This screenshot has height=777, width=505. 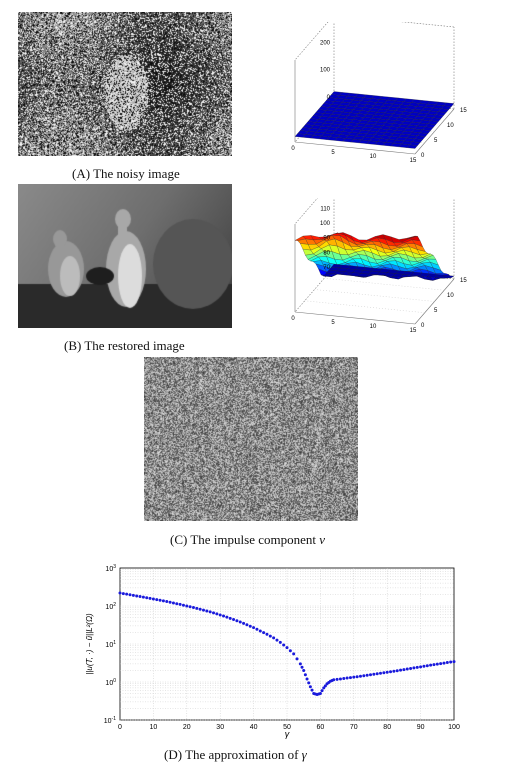 What do you see at coordinates (187, 727) in the screenshot?
I see `x-tick-label: 20` at bounding box center [187, 727].